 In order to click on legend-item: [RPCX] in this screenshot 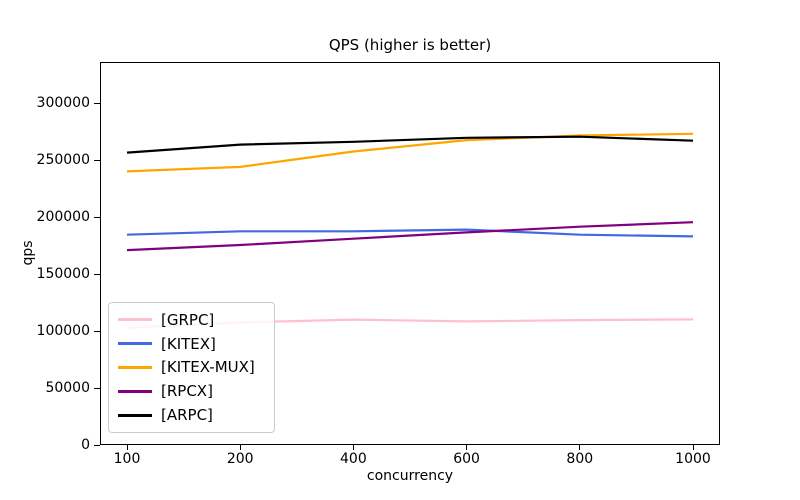, I will do `click(191, 391)`.